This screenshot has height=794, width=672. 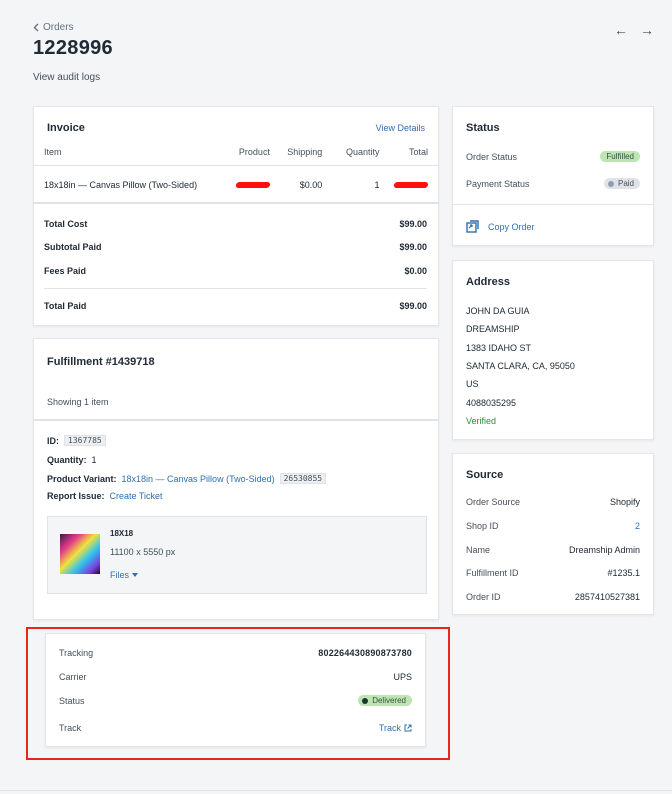 What do you see at coordinates (637, 526) in the screenshot?
I see `shop-id-link: 2` at bounding box center [637, 526].